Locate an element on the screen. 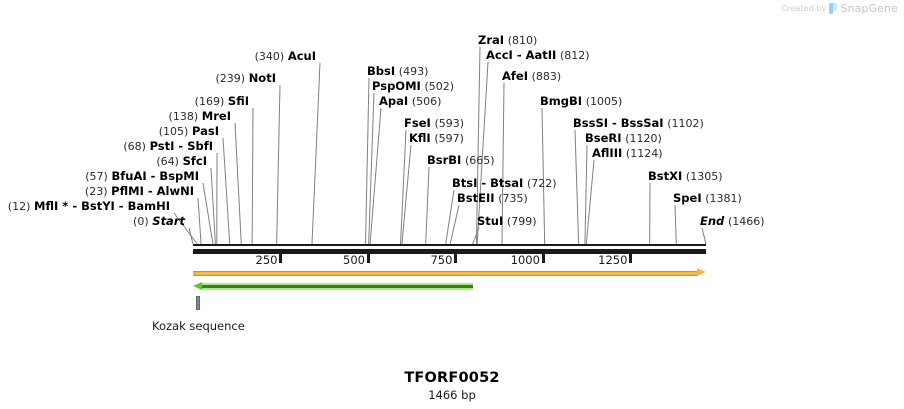  site-position: (169) is located at coordinates (209, 101).